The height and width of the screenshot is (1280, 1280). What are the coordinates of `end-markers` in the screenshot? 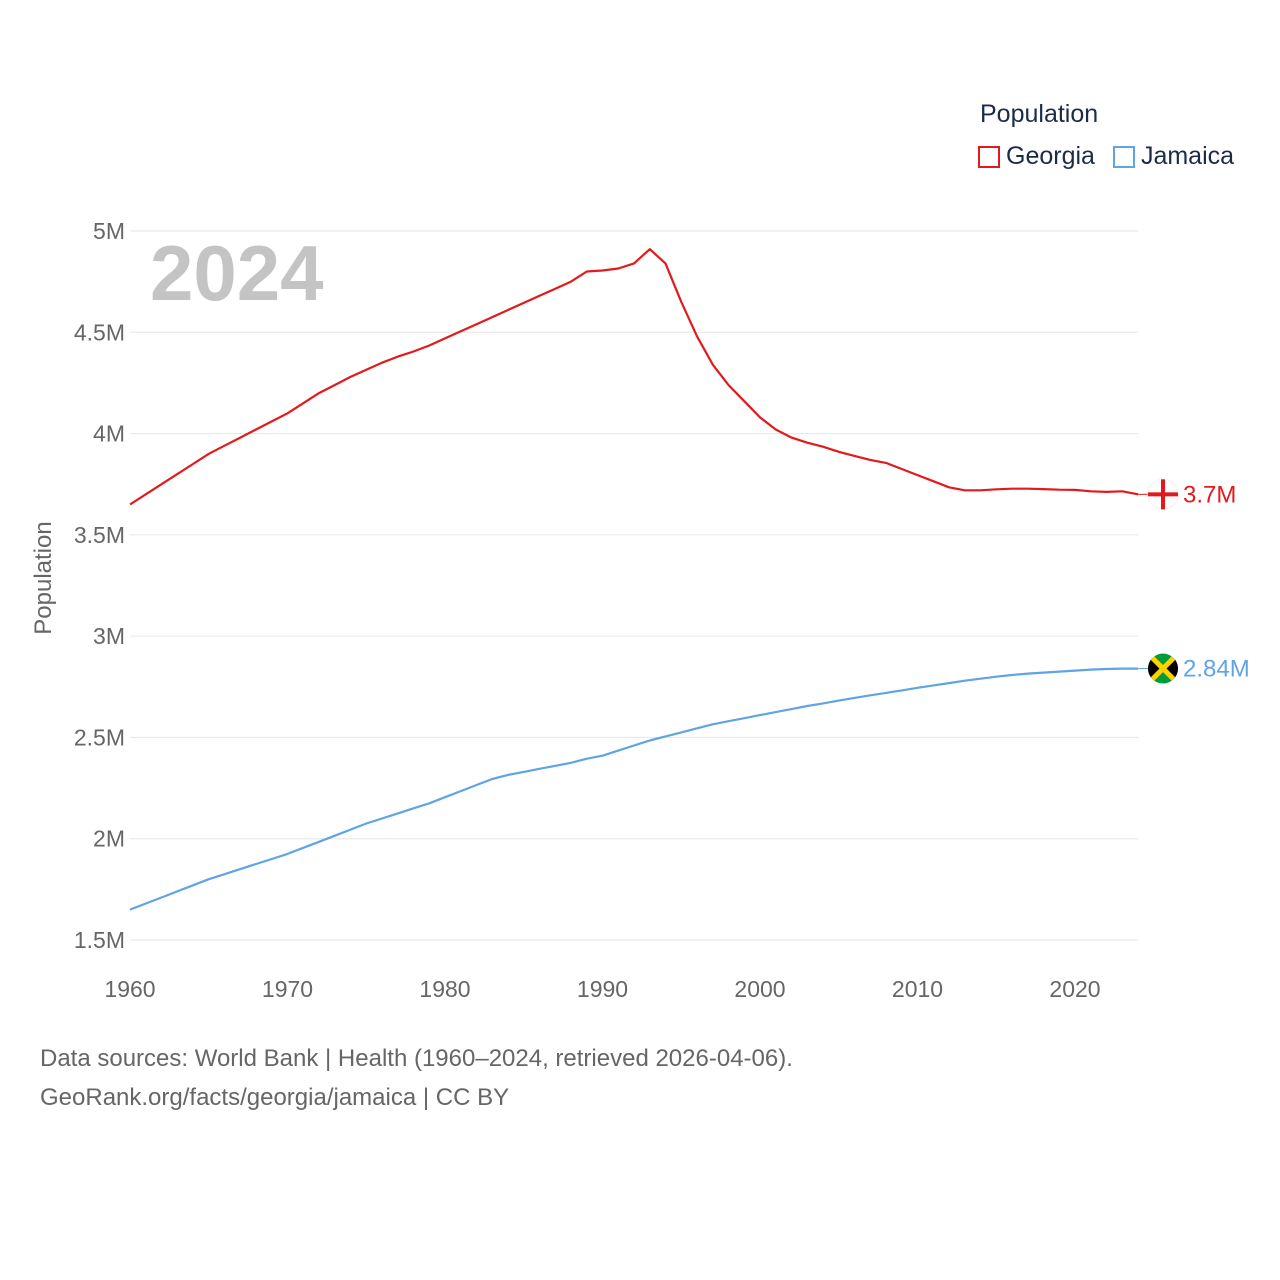 It's located at (1163, 581).